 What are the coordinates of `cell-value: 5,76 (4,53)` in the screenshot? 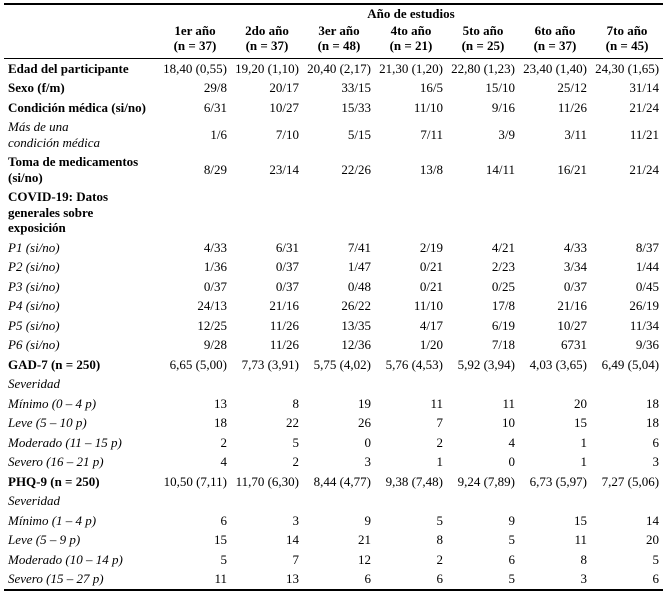 It's located at (414, 364).